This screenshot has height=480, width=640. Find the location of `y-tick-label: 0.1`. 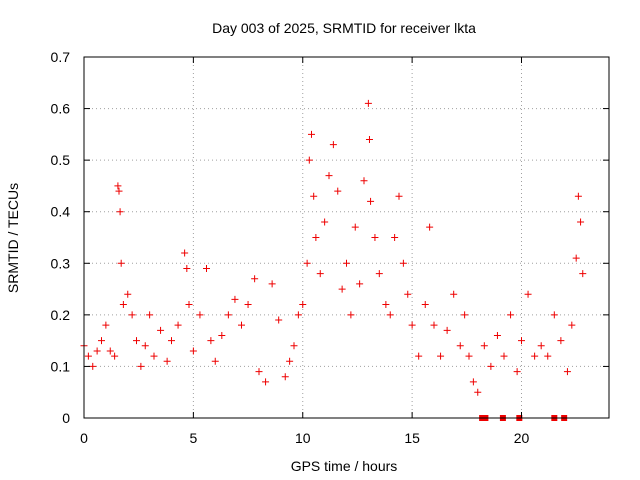

y-tick-label: 0.1 is located at coordinates (61, 366).